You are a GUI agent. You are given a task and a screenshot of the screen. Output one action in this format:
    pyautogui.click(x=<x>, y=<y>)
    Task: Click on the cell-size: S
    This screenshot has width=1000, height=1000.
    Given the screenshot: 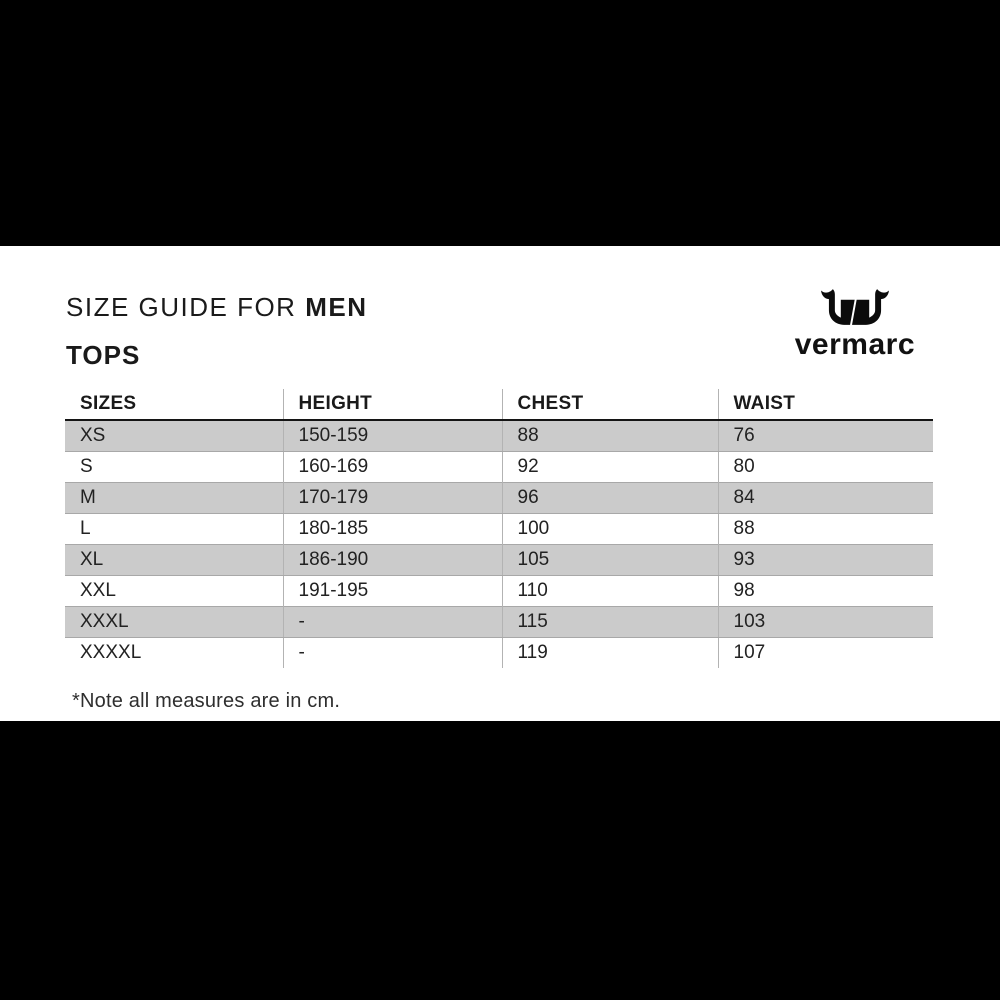 What is the action you would take?
    pyautogui.click(x=86, y=466)
    